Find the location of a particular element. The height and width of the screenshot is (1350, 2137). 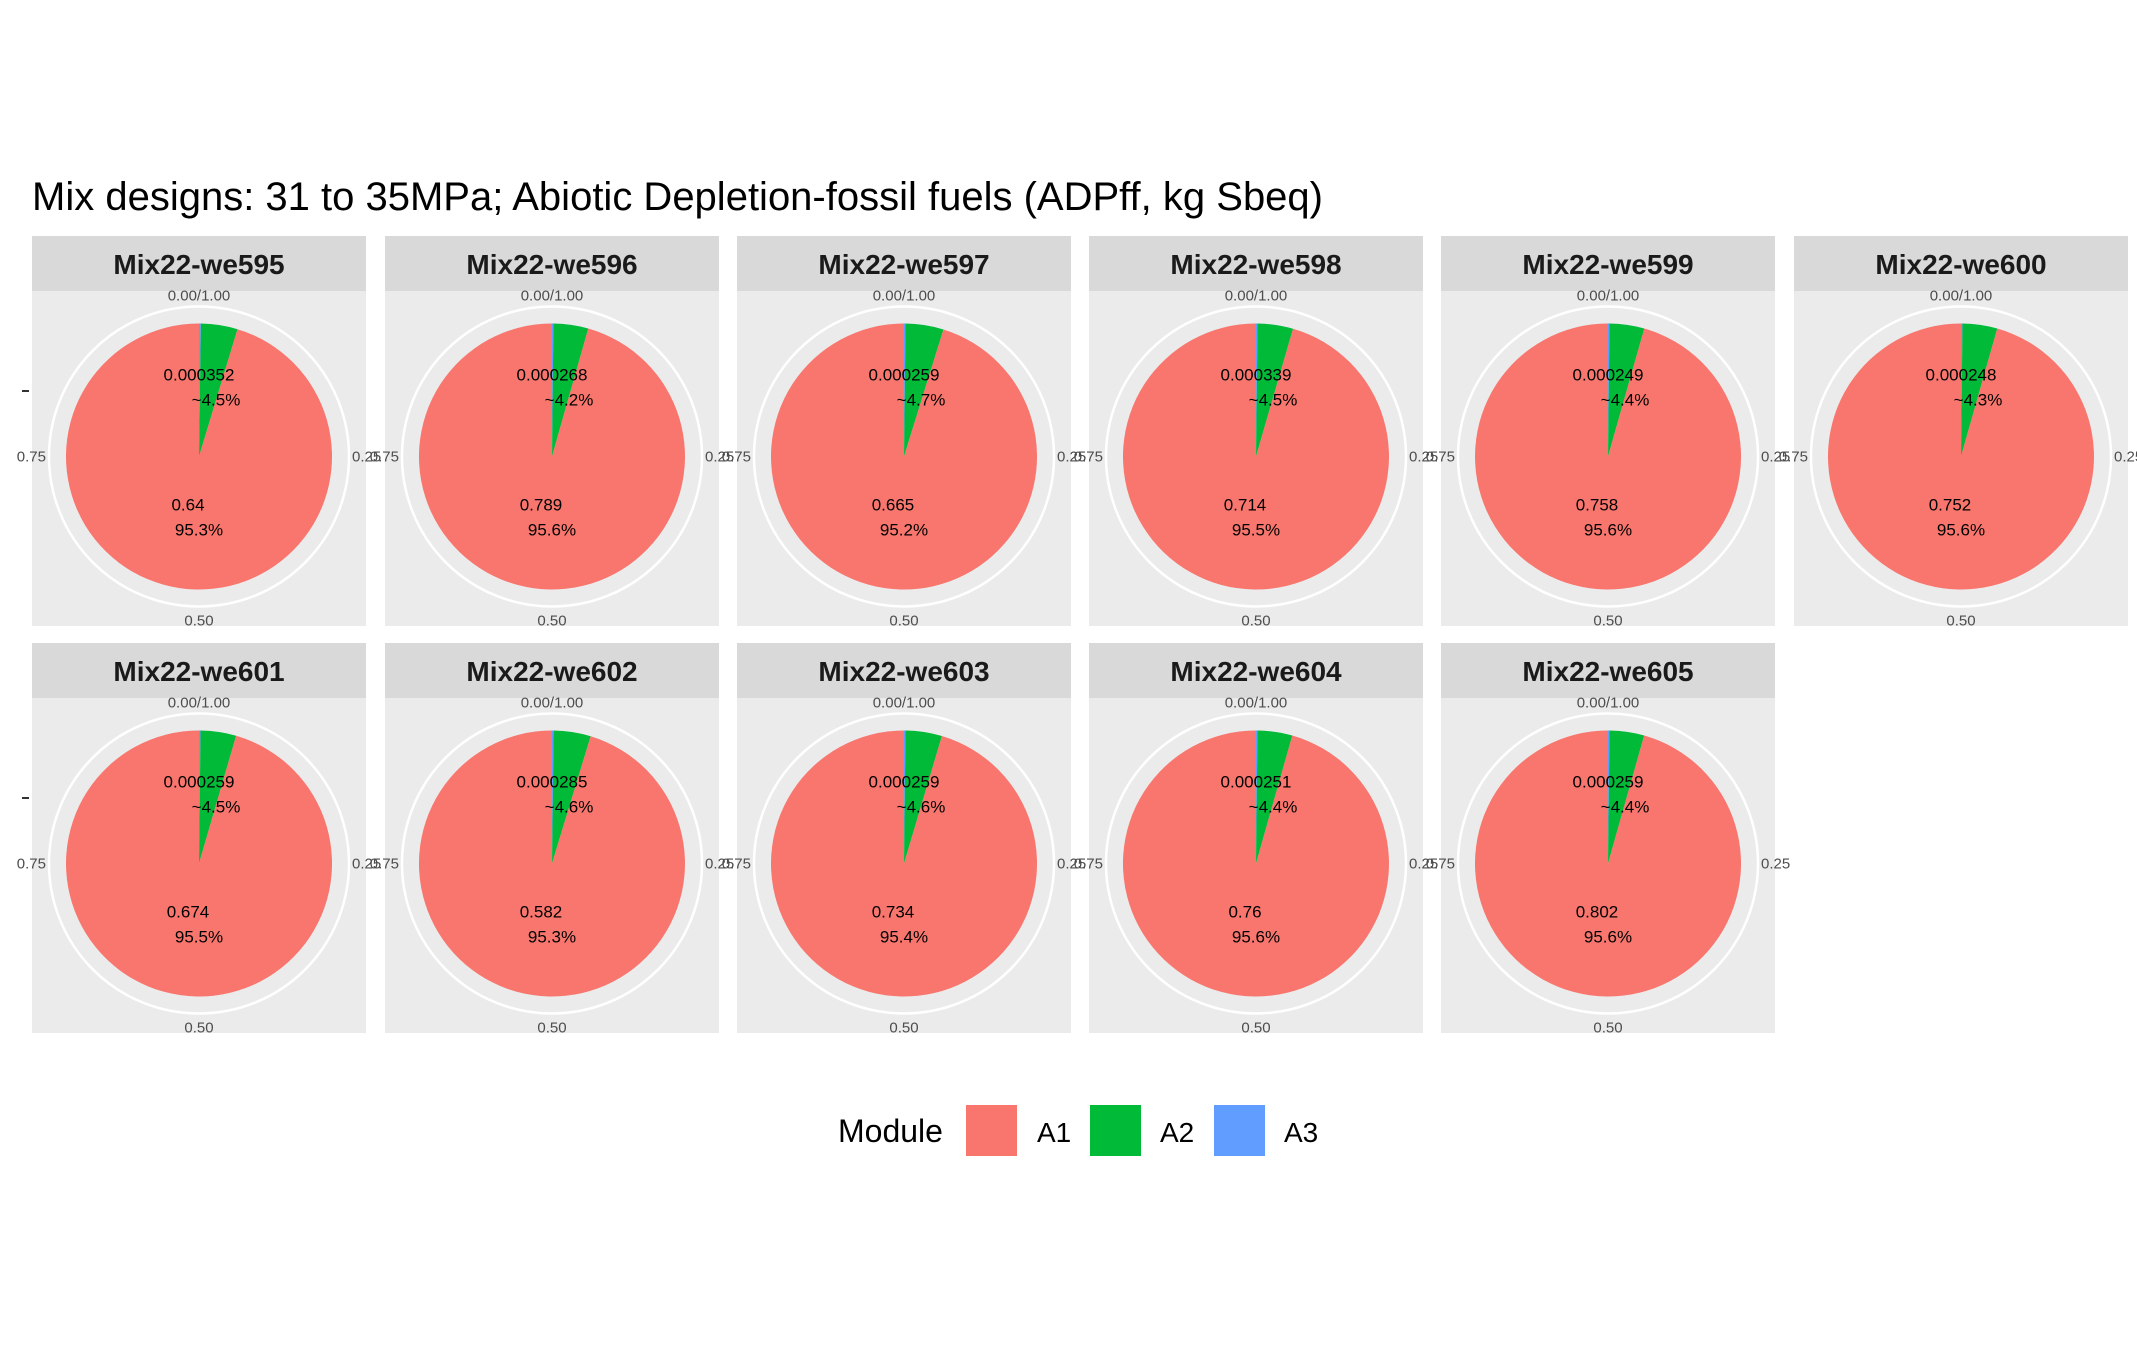

slice-value-label: 0.000268 is located at coordinates (552, 375).